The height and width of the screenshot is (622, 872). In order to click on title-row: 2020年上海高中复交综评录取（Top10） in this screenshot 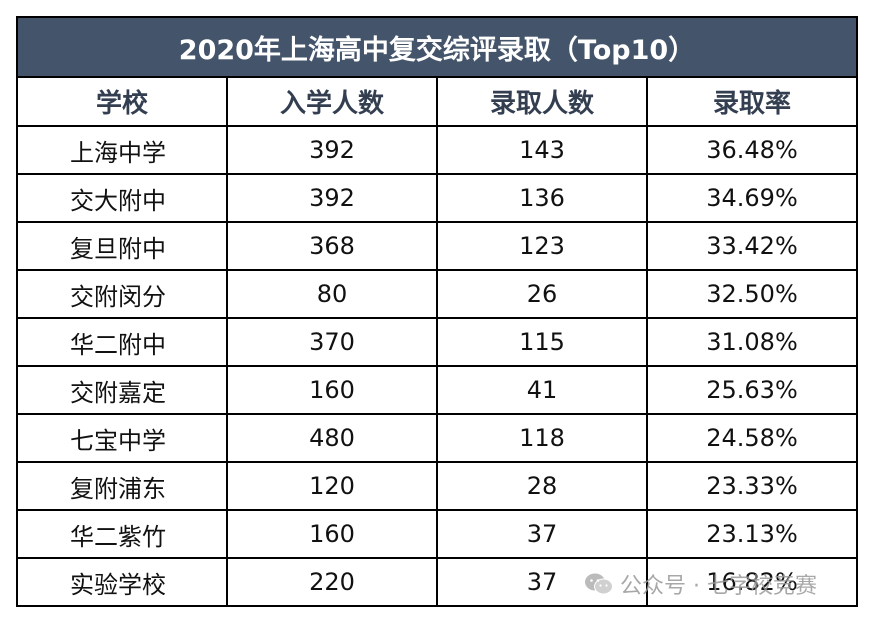, I will do `click(437, 47)`.